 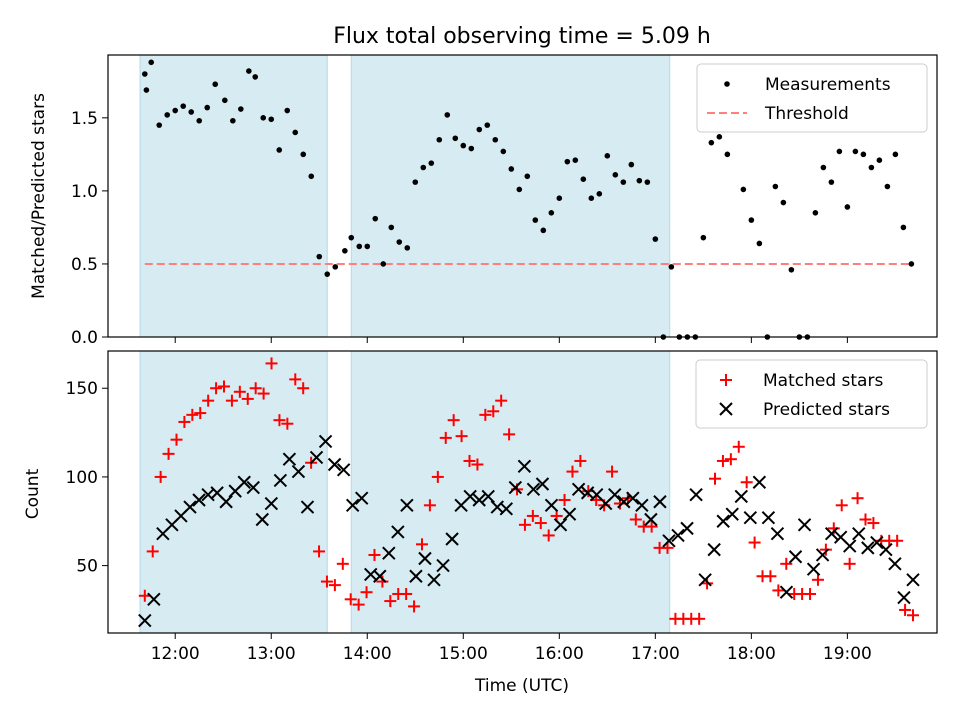 I want to click on top-y-axis-label: Matched/Predicted stars, so click(x=39, y=196).